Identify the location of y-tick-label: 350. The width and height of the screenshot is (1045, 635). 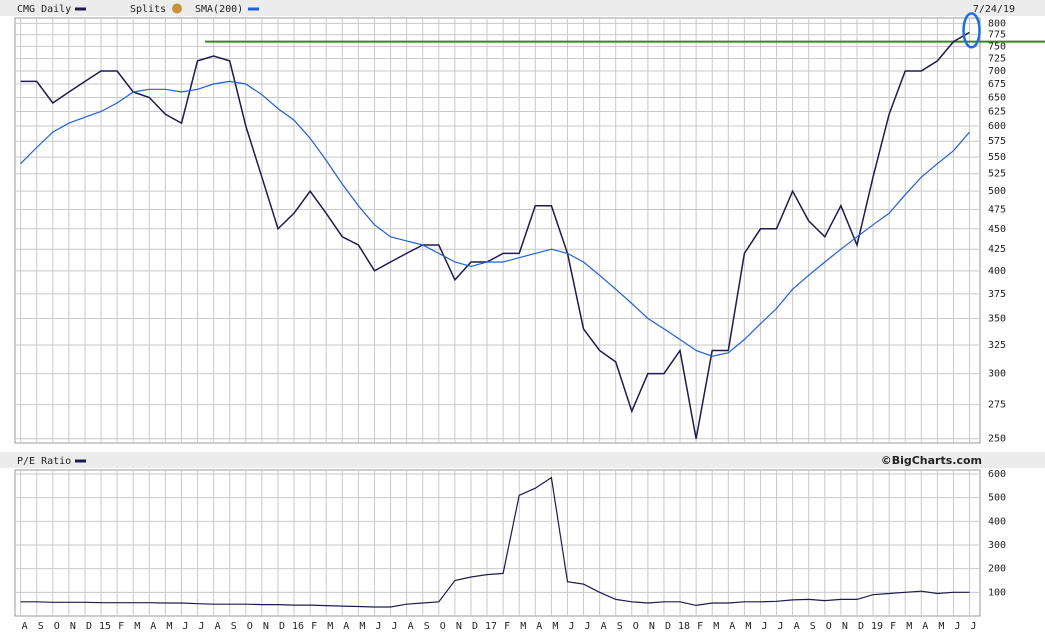
(997, 319).